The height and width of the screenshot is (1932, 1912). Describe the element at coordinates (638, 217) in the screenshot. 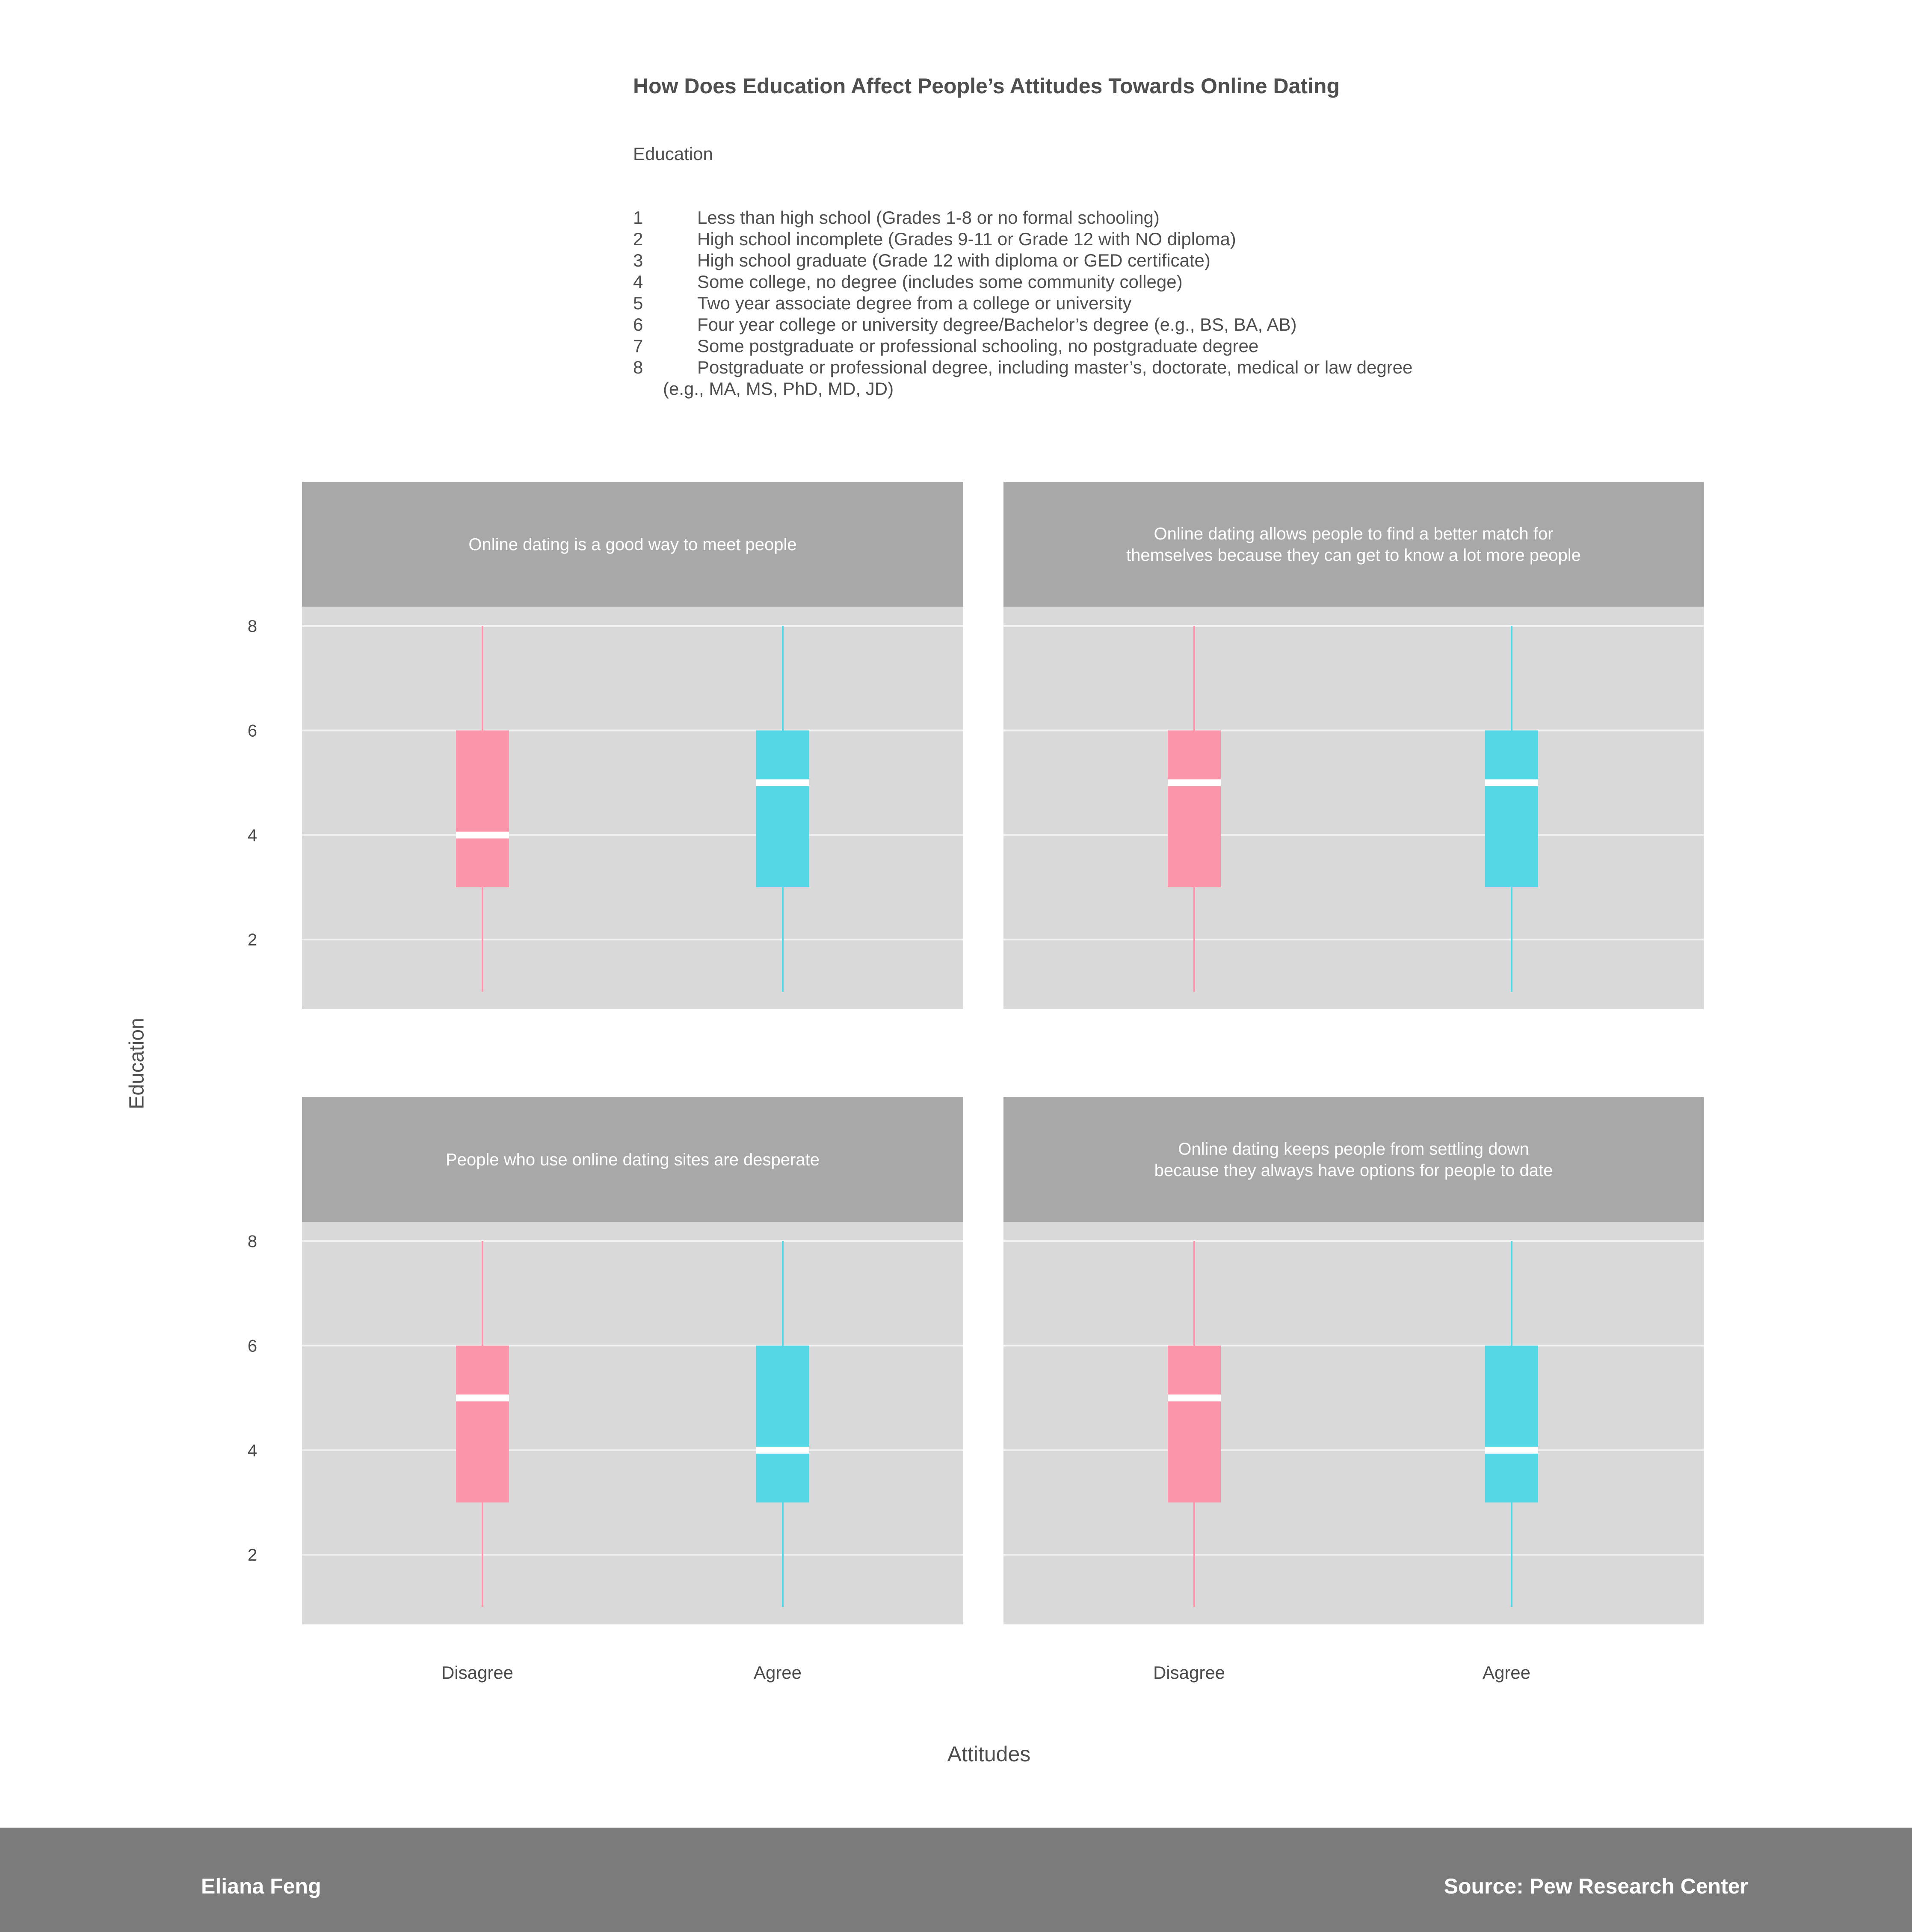

I see `legend-code: 1` at that location.